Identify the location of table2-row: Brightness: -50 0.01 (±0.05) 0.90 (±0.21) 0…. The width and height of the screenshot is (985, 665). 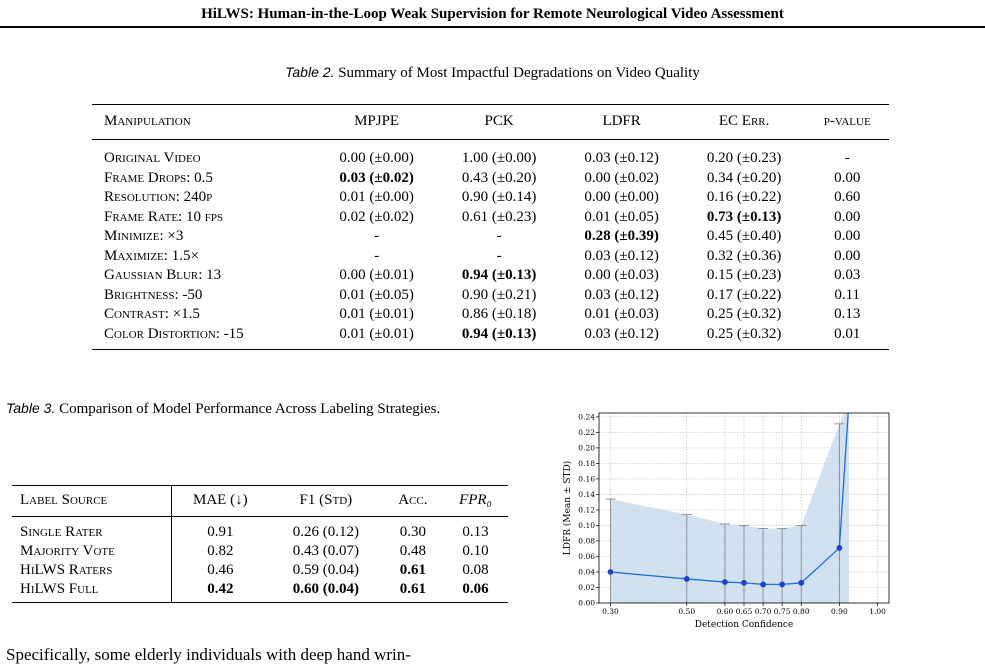
(490, 296).